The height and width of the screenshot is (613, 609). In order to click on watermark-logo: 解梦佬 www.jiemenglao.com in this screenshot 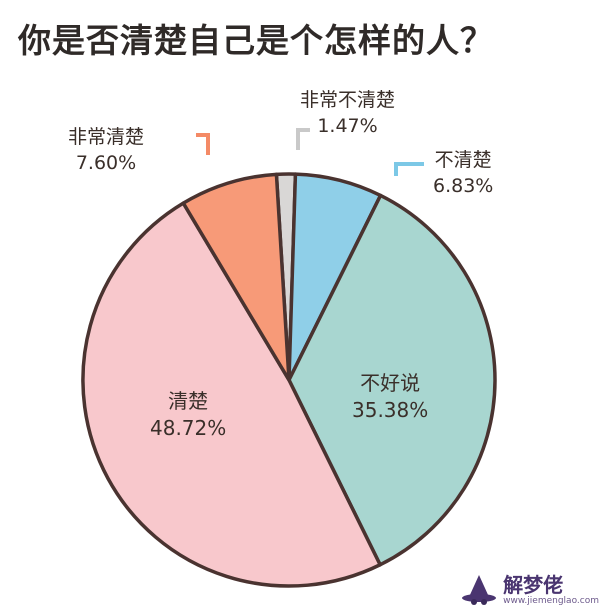, I will do `click(530, 590)`.